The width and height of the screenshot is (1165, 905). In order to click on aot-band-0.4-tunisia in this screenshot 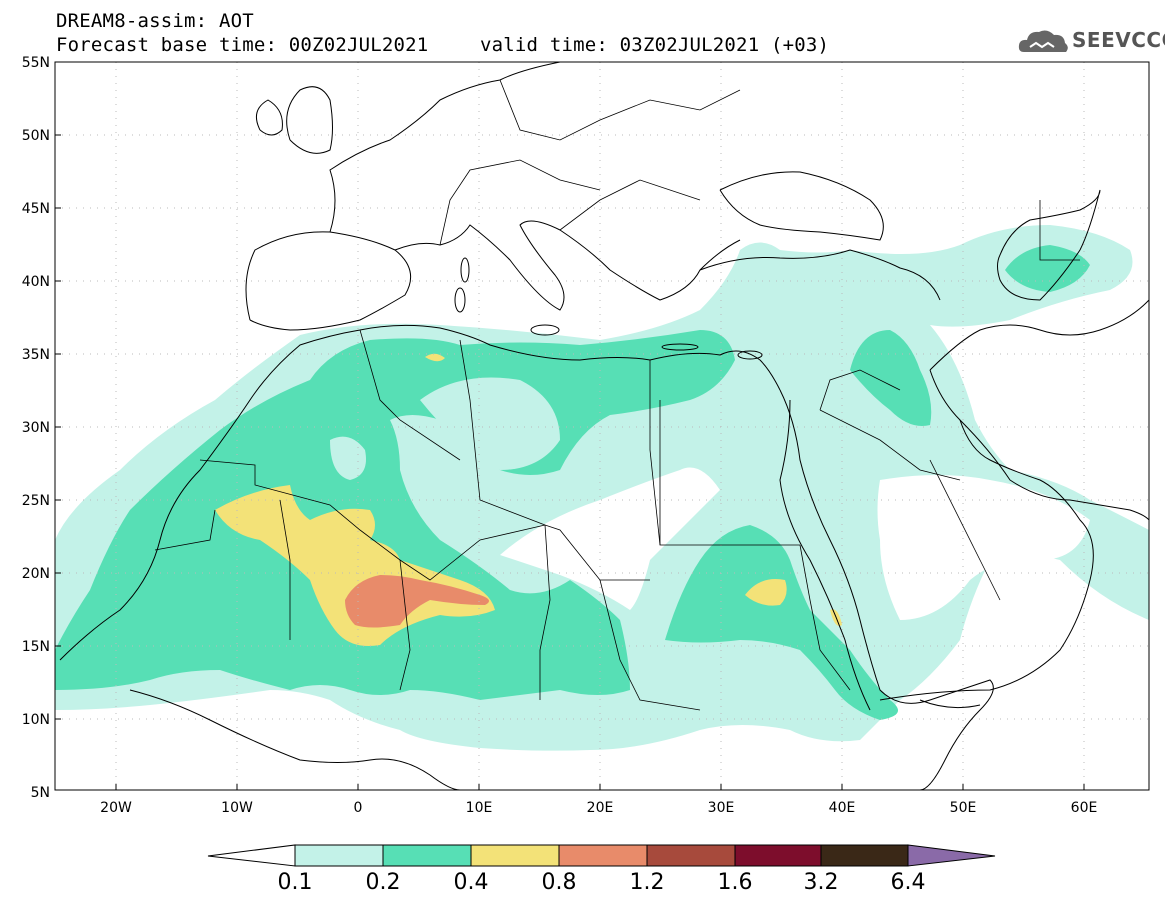, I will do `click(435, 357)`.